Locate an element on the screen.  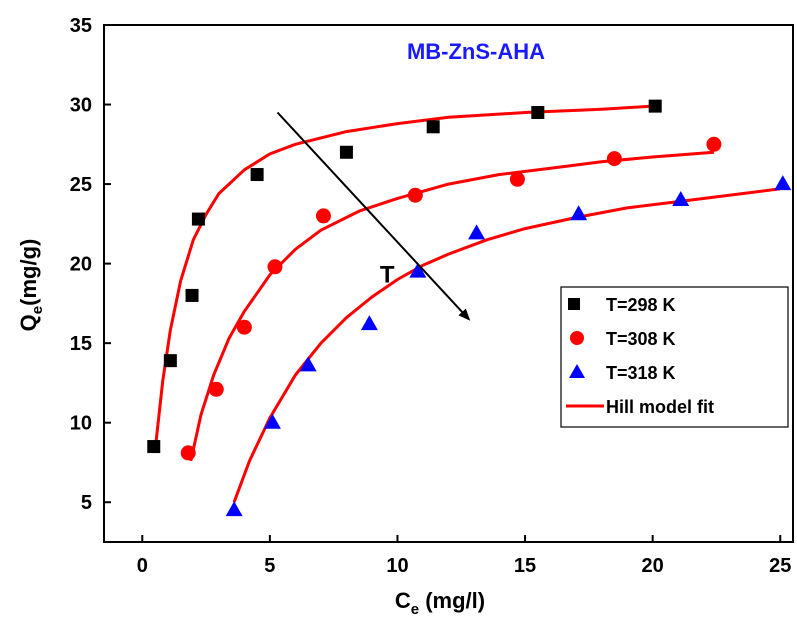
legend-label-308: T=308 K is located at coordinates (641, 339).